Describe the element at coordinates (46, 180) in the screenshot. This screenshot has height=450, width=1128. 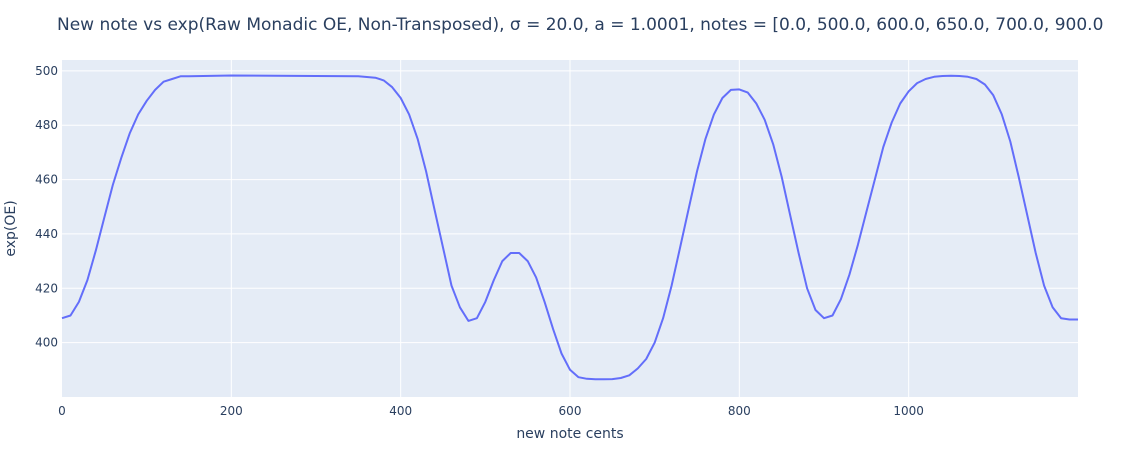
I see `y-tick-label: 460` at that location.